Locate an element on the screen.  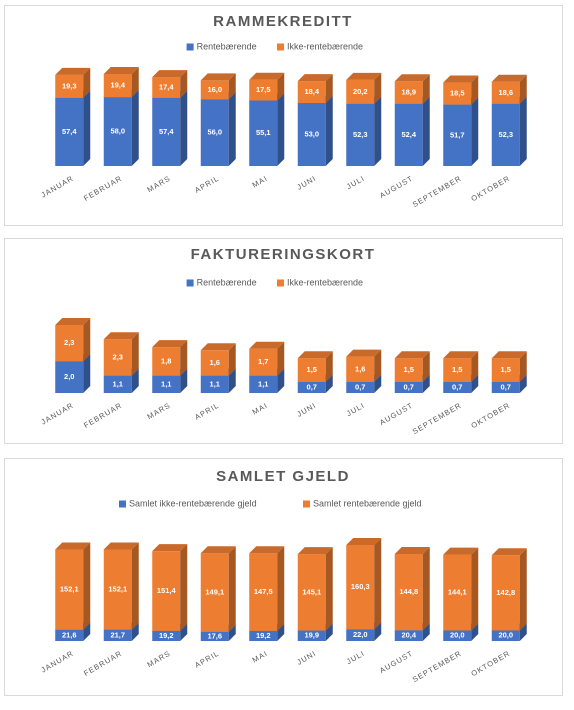
value-label: 160,3 is located at coordinates (360, 586).